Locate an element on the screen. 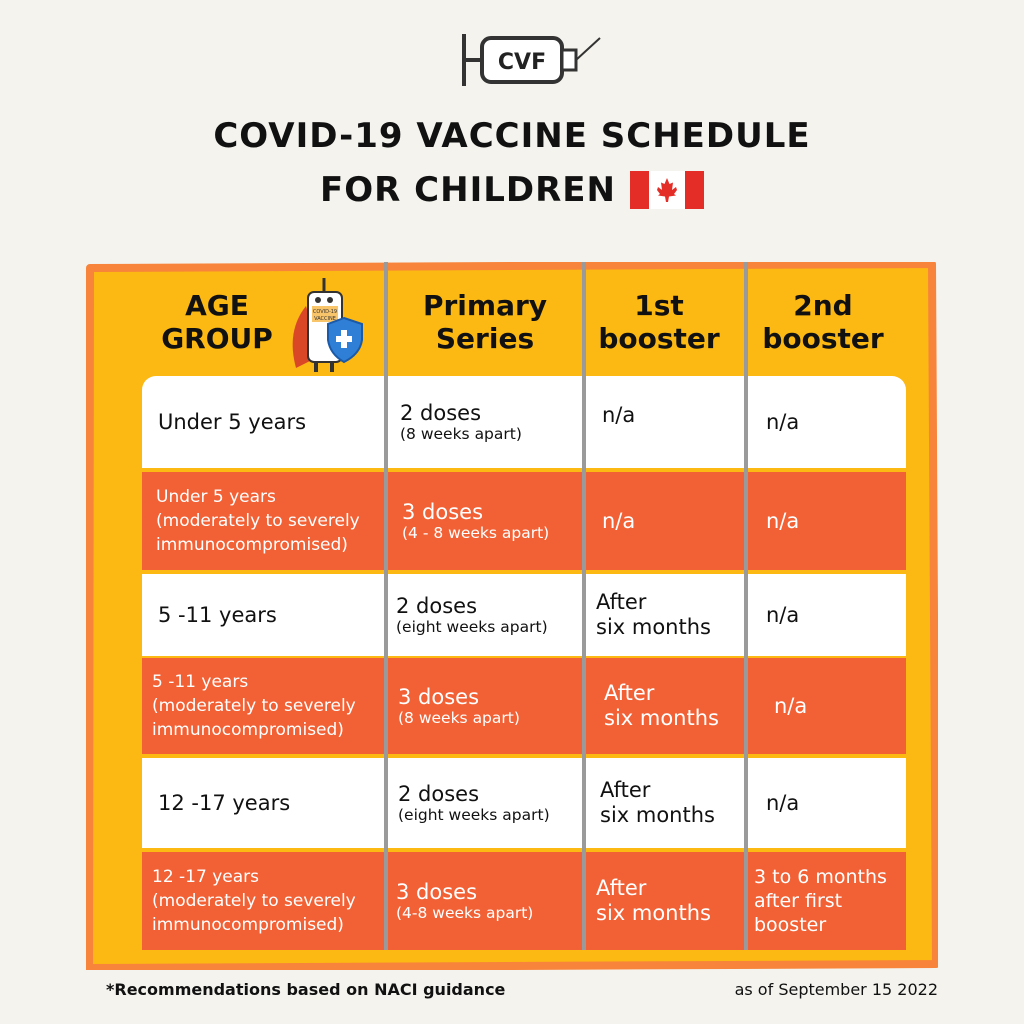  logo-text: CVF is located at coordinates (522, 62).